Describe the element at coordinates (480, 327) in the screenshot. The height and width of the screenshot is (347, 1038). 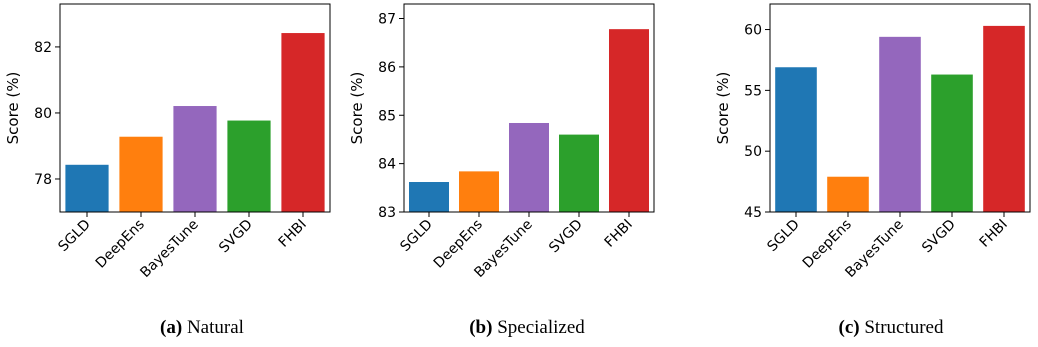
I see `caption-label: (b)` at that location.